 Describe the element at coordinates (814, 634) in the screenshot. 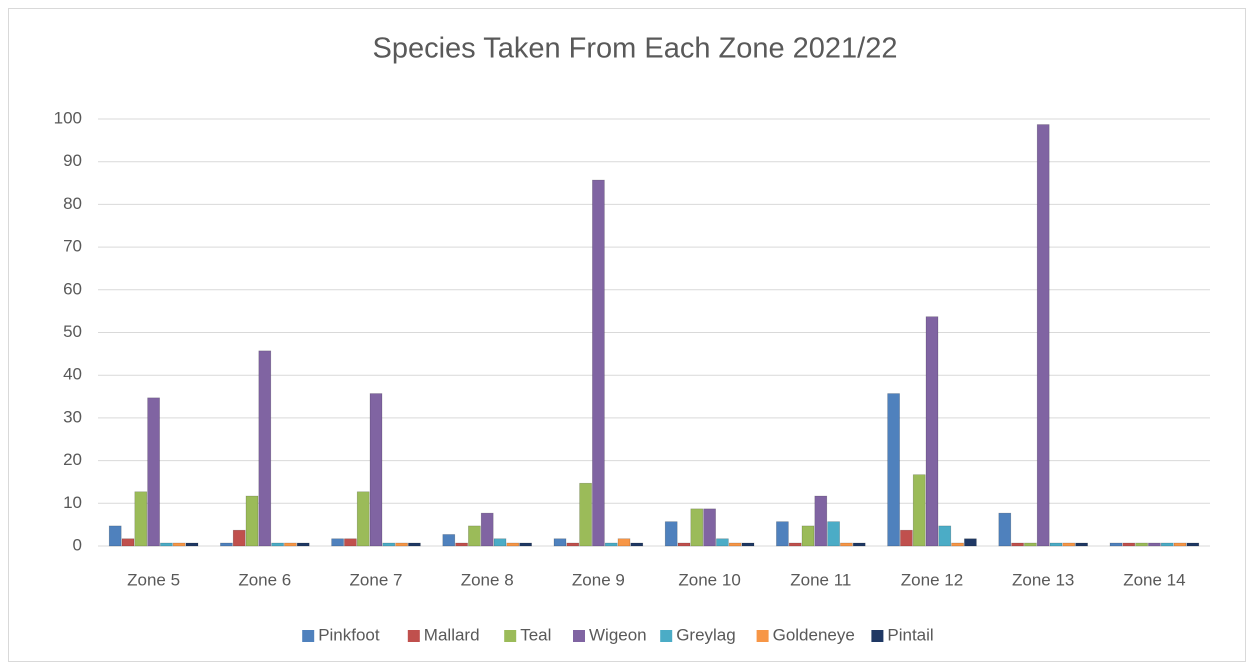

I see `legend-label: Goldeneye` at that location.